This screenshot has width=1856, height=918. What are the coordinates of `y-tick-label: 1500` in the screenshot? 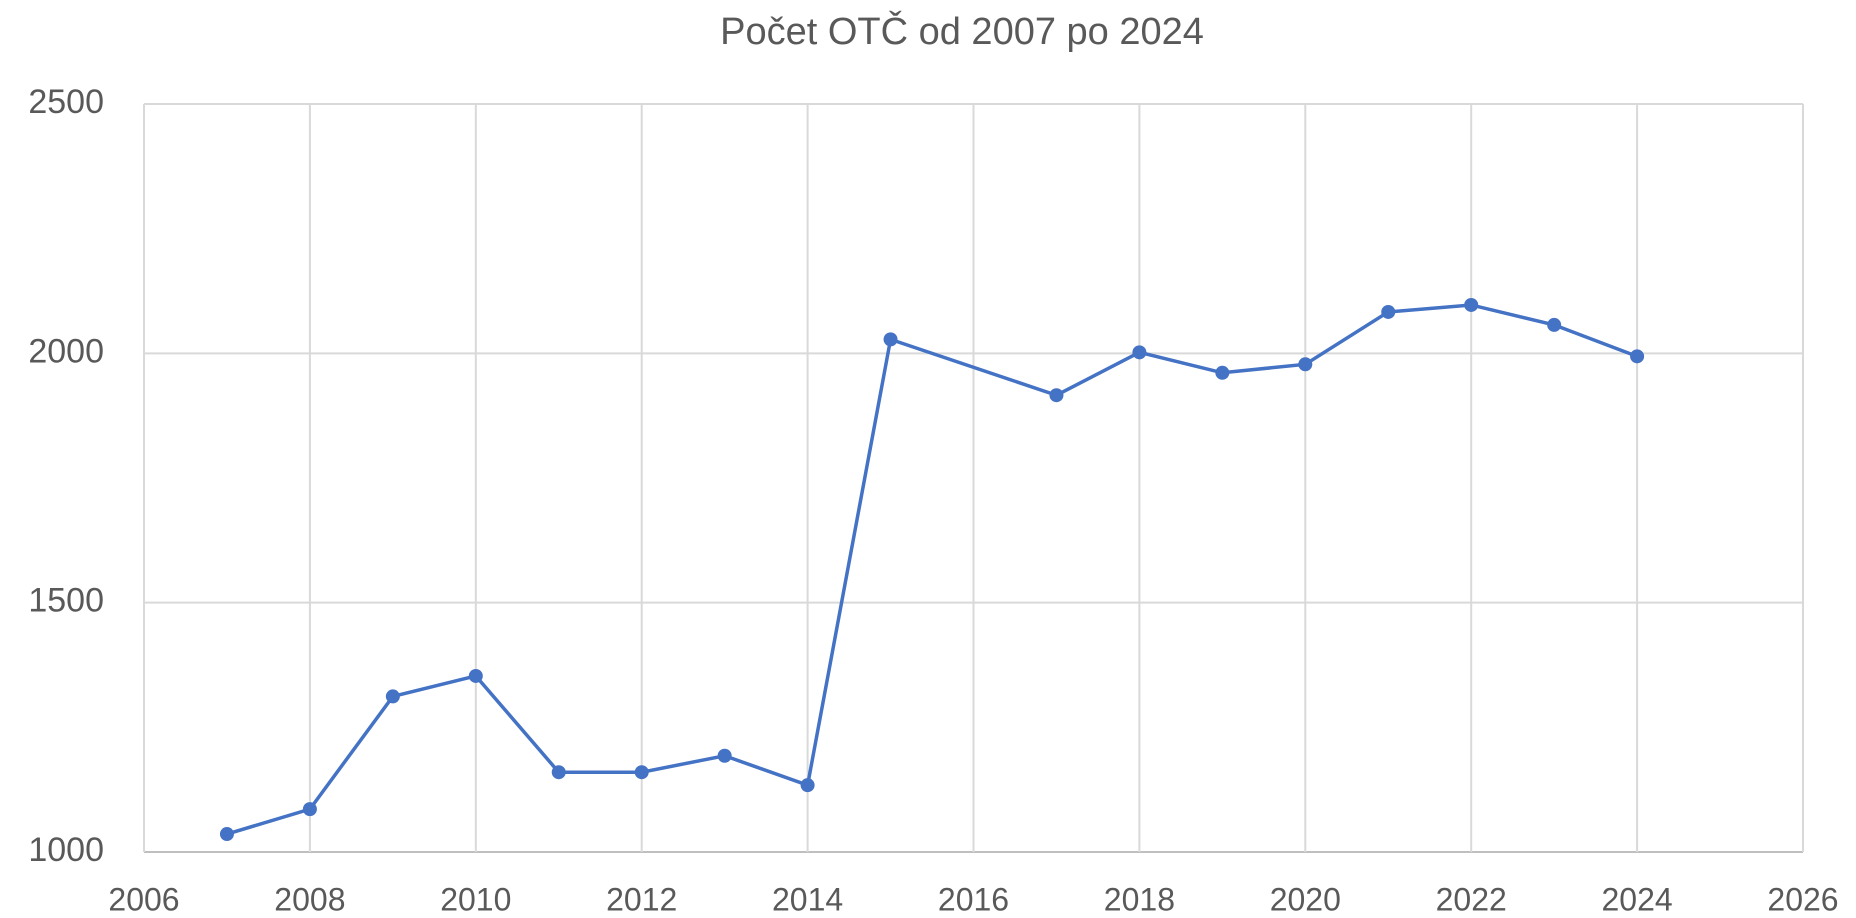 It's located at (66, 601).